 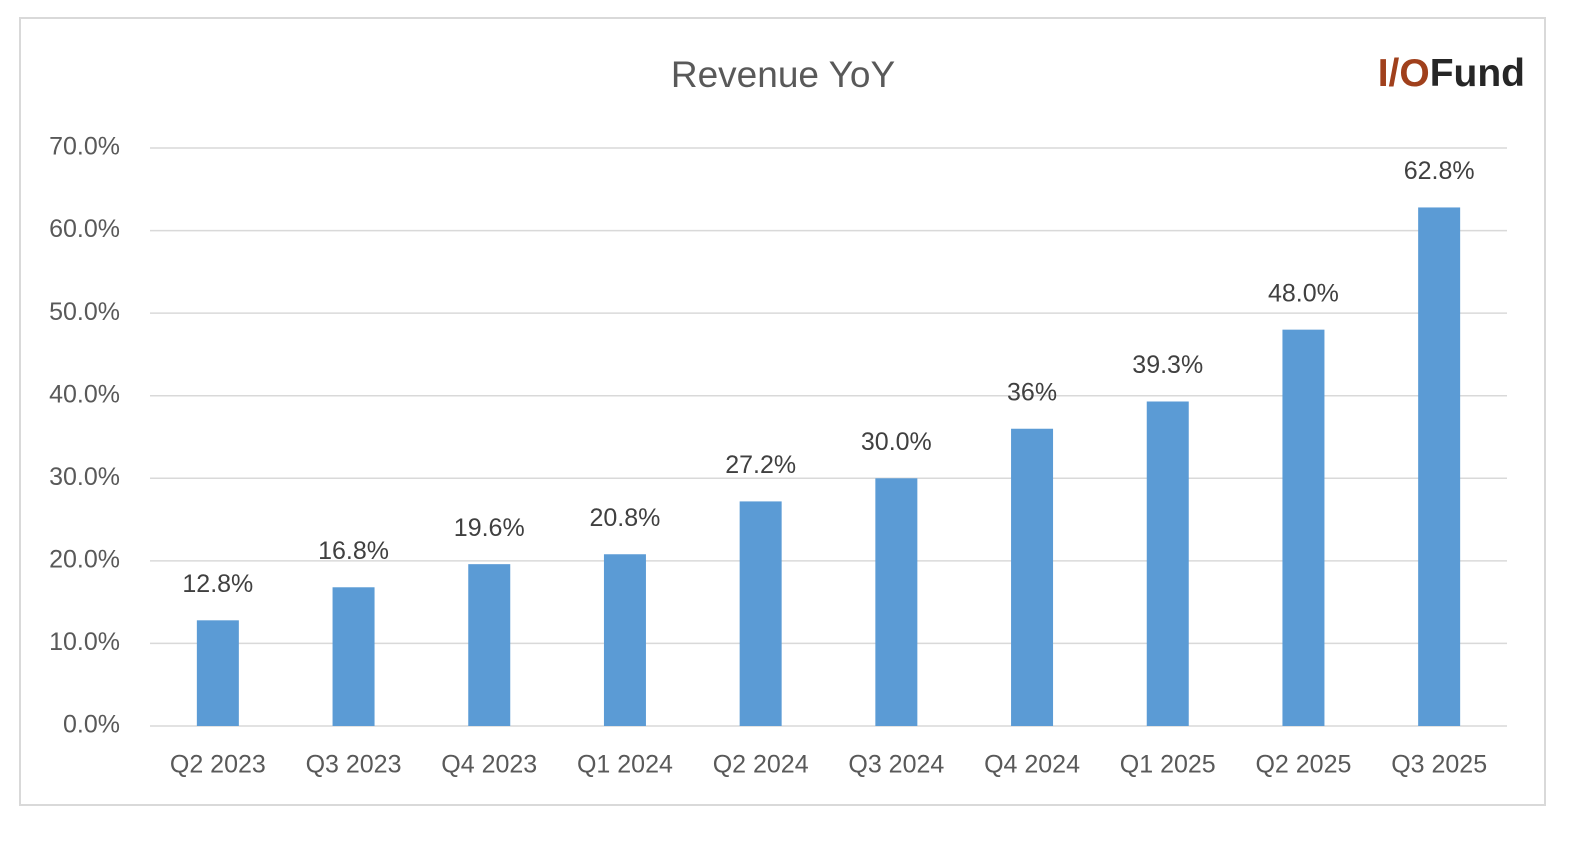 What do you see at coordinates (84, 477) in the screenshot?
I see `y-tick-label: 30.0%` at bounding box center [84, 477].